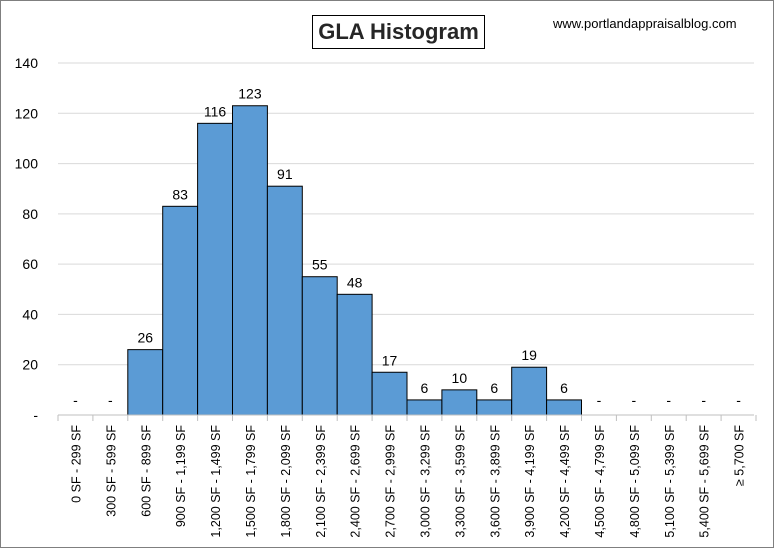 Image resolution: width=774 pixels, height=548 pixels. I want to click on bar-data-label: 123, so click(250, 94).